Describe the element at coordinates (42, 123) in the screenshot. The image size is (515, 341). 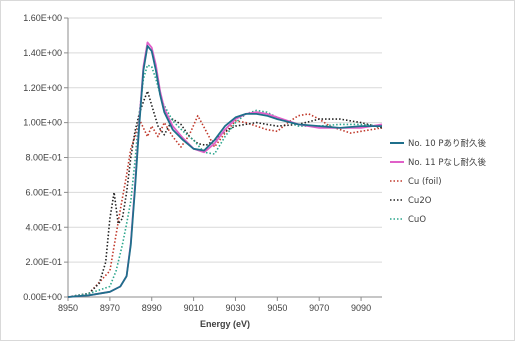
I see `y-tick-label: 1.00E+00` at that location.